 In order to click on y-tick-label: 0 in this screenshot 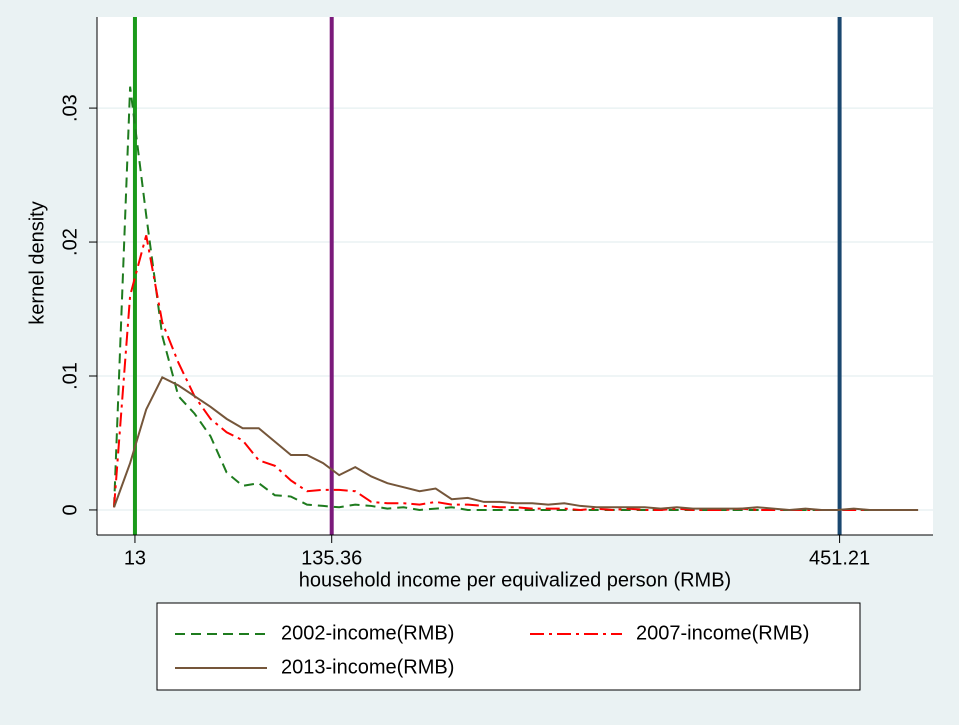, I will do `click(70, 509)`.